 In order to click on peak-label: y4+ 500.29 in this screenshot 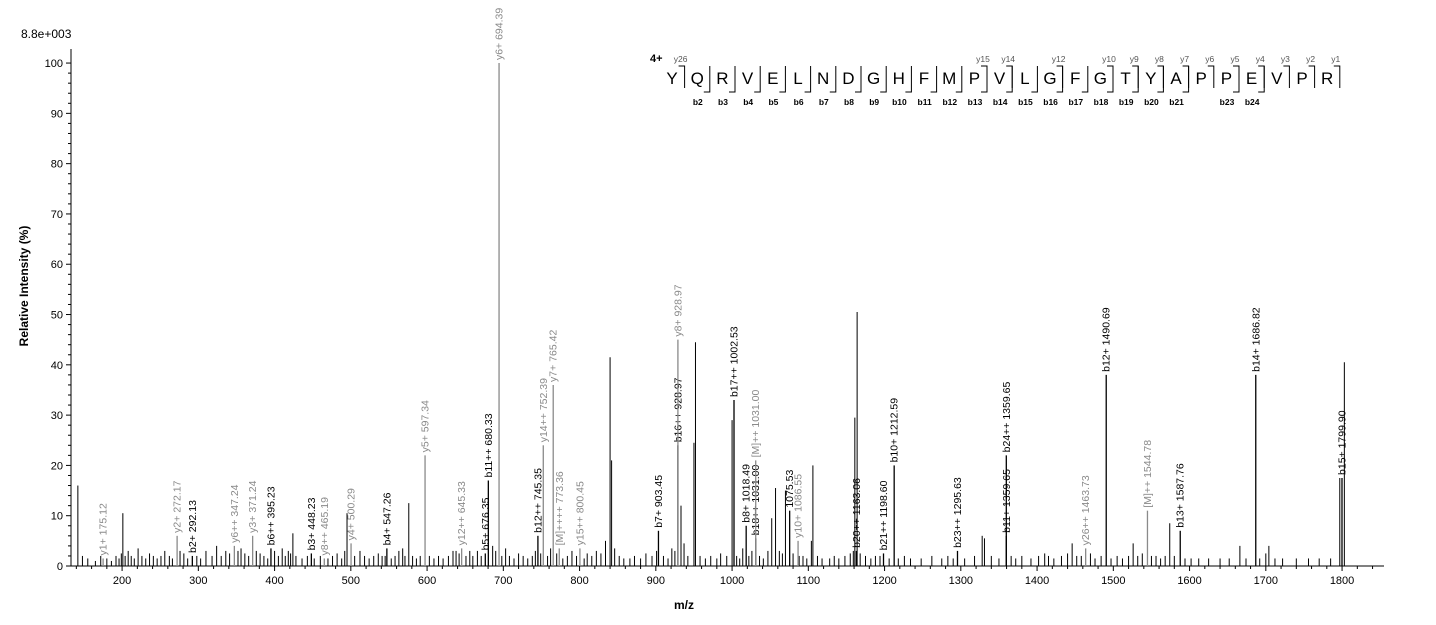, I will do `click(352, 514)`.